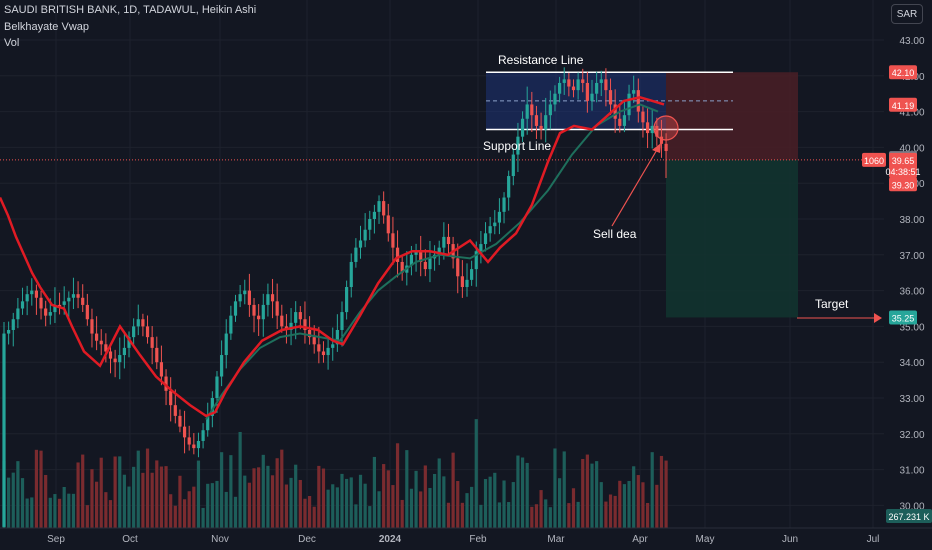  Describe the element at coordinates (902, 172) in the screenshot. I see `price-badge-4: 04:38:51` at that location.